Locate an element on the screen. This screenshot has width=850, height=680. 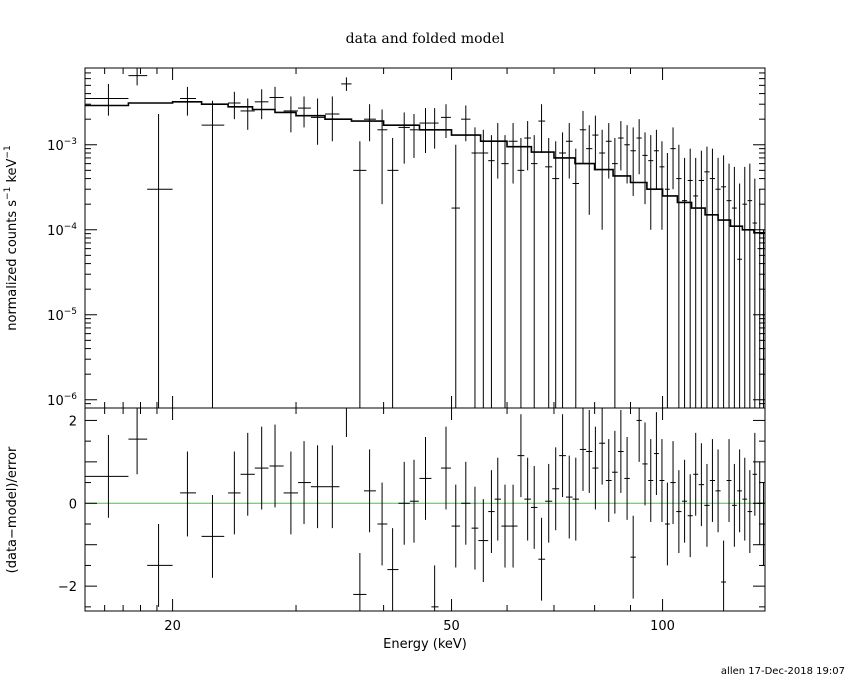
y-tick-label: 10⁻⁵ is located at coordinates (62, 315).